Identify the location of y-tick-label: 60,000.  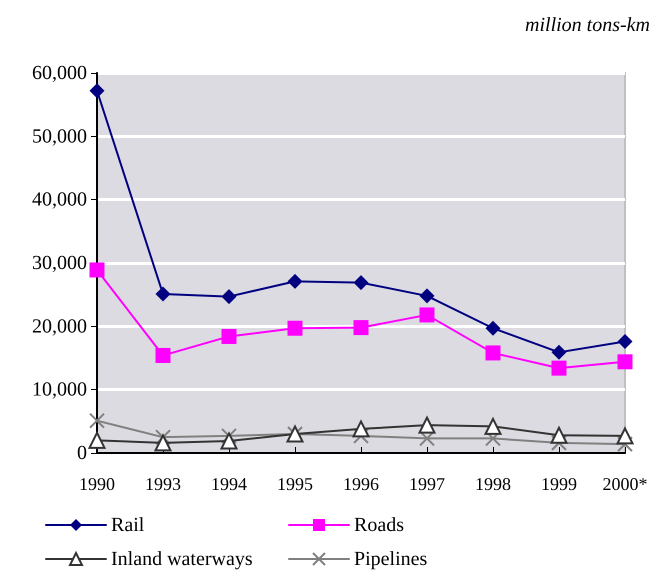
(59, 73).